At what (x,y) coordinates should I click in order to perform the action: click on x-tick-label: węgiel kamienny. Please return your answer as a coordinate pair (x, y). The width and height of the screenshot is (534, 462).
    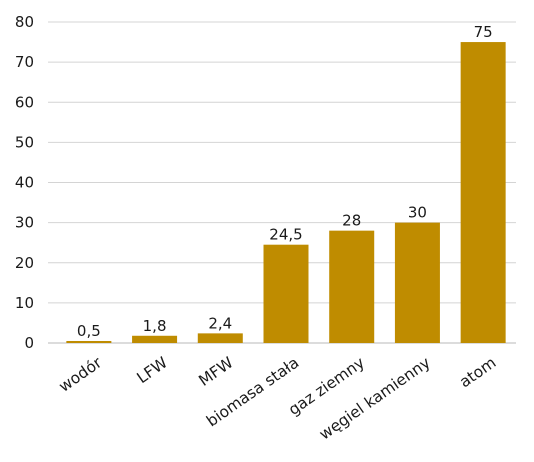
    Looking at the image, I should click on (375, 399).